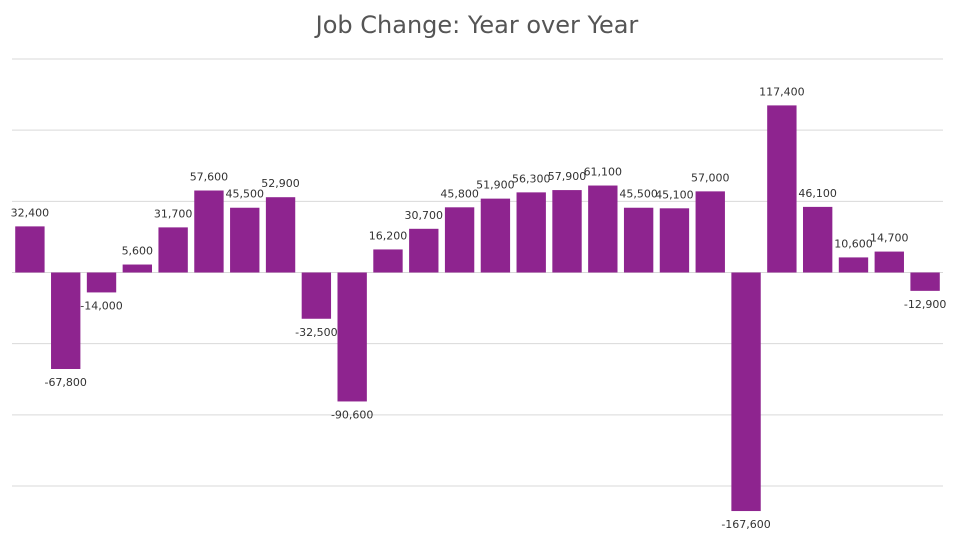 The image size is (956, 557). Describe the element at coordinates (531, 178) in the screenshot. I see `value-label: 56,300` at that location.